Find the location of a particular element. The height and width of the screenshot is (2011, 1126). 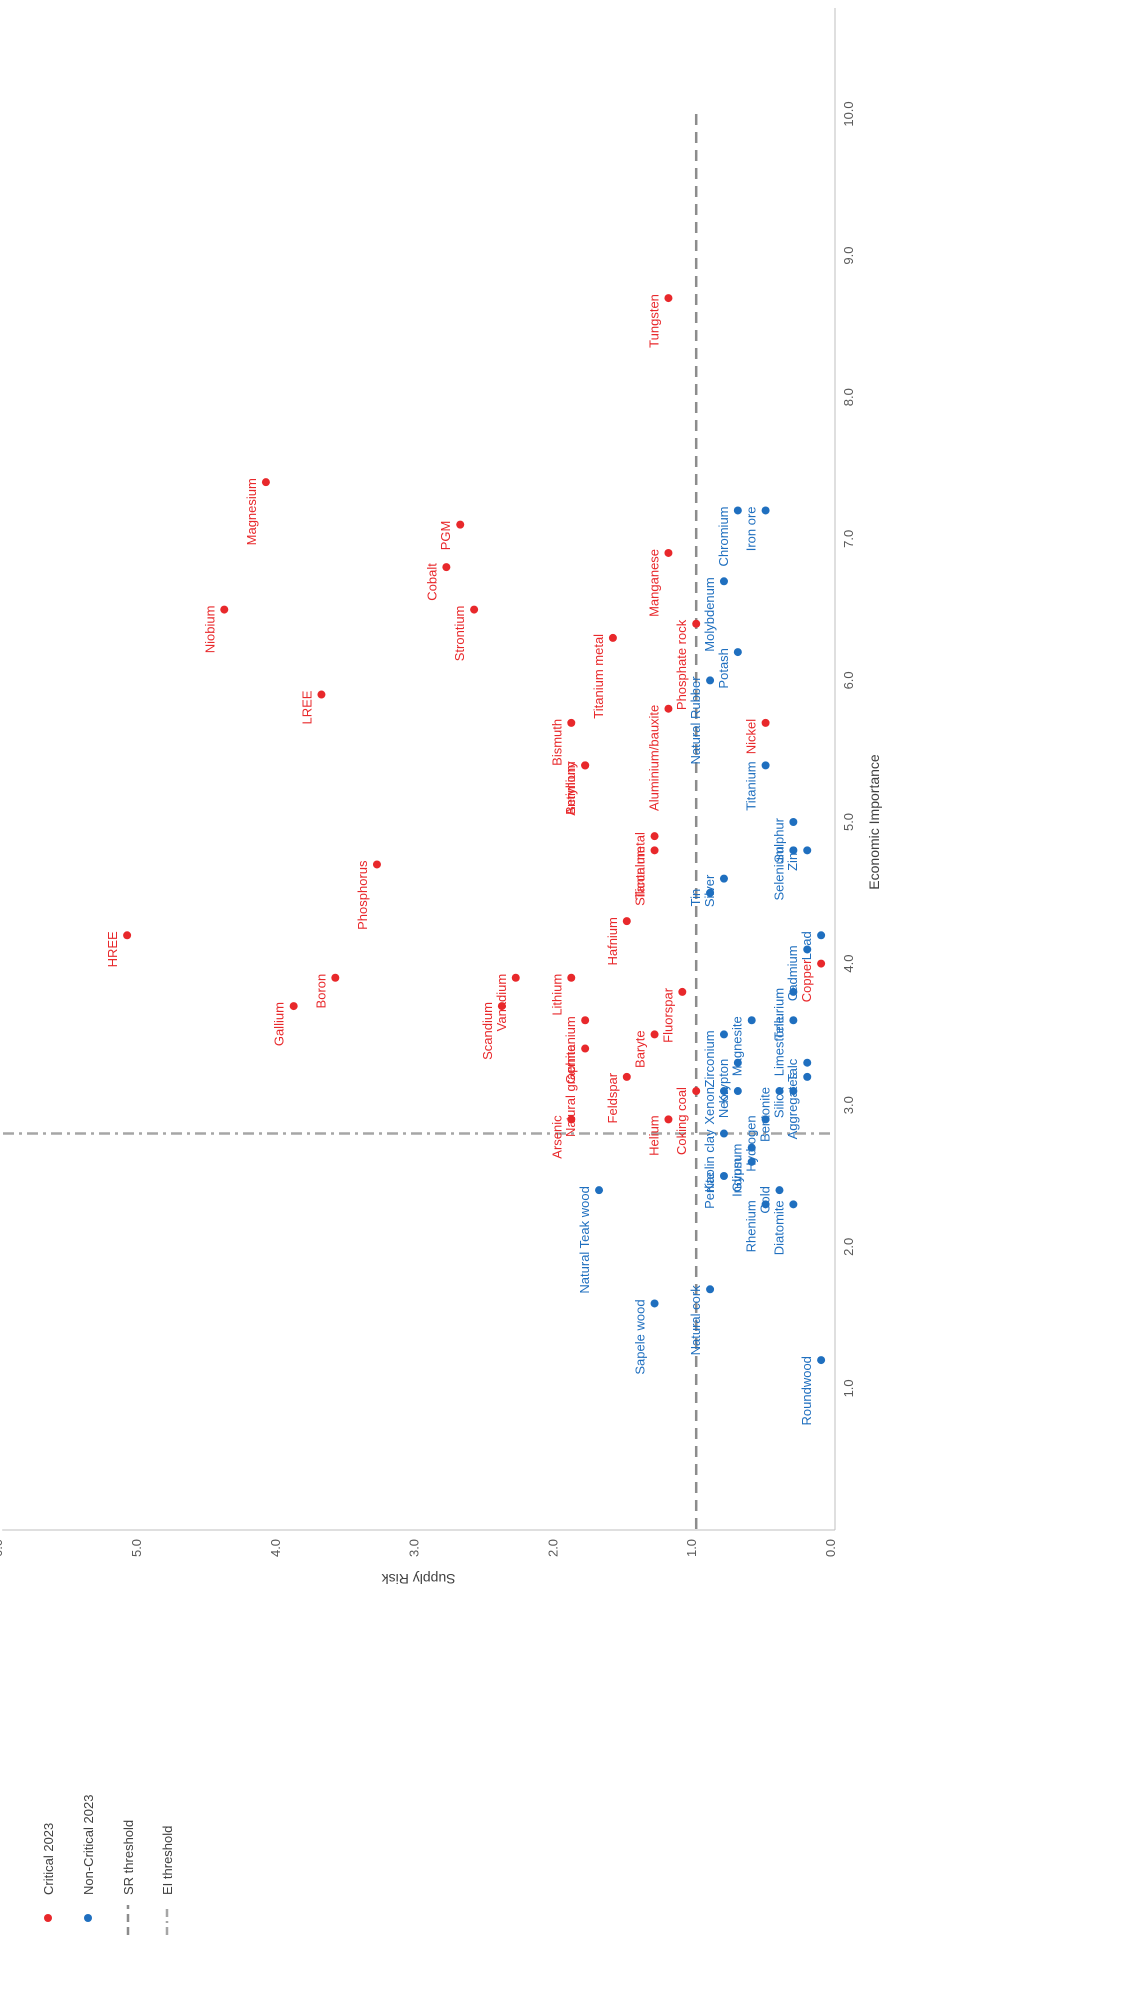

point-label: Perlite is located at coordinates (709, 1190).